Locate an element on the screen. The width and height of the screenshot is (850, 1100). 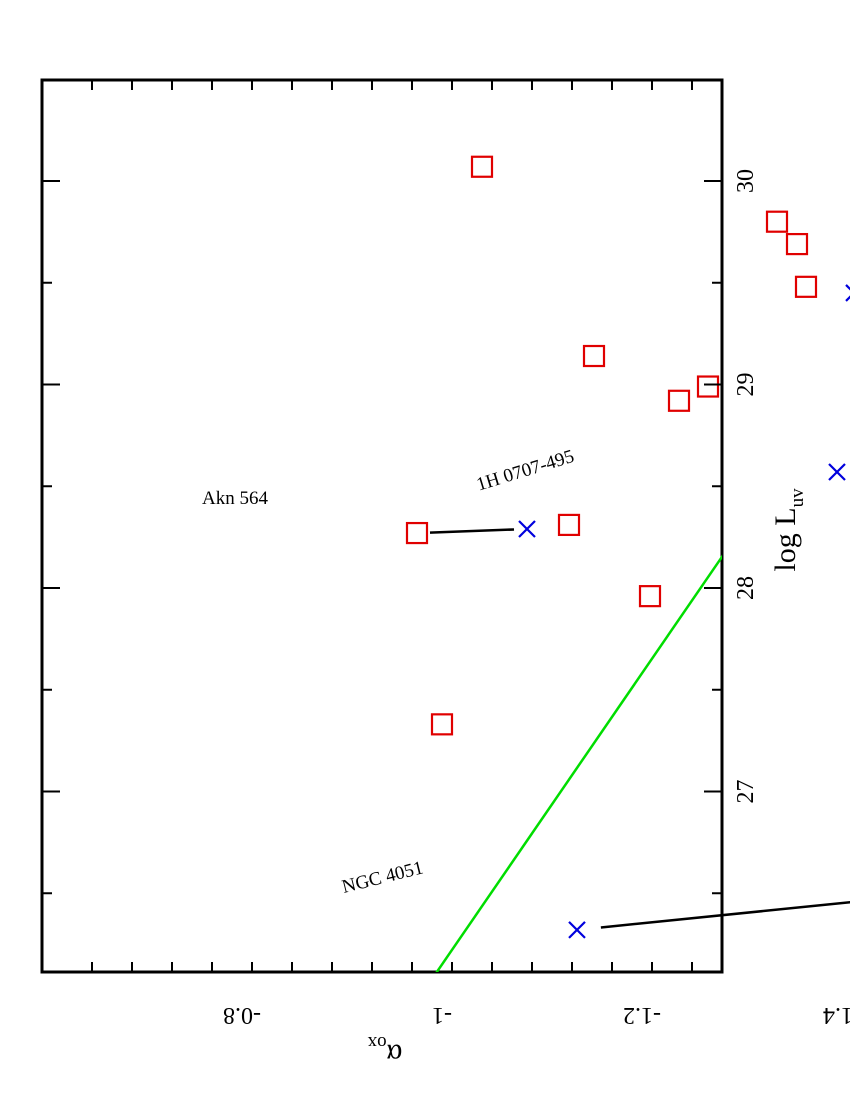
y-axis-title: αox is located at coordinates (384, 1051).